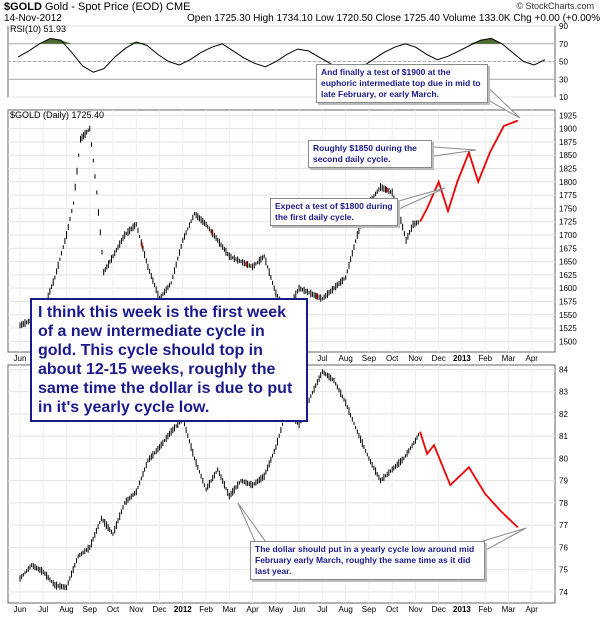 The image size is (600, 628). Describe the element at coordinates (469, 480) in the screenshot. I see `dollar-projection-line` at that location.